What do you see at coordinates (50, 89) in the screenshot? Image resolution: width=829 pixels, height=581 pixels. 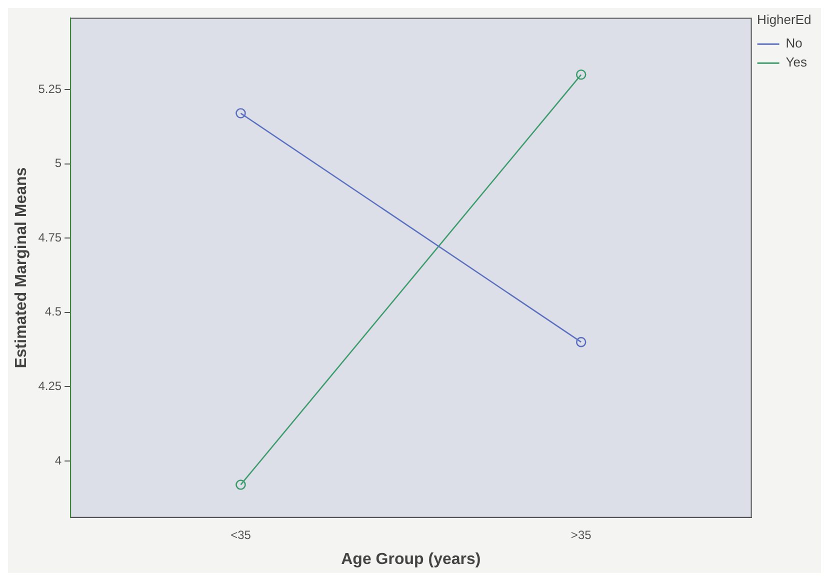 I see `y-tick-label: 5.25` at bounding box center [50, 89].